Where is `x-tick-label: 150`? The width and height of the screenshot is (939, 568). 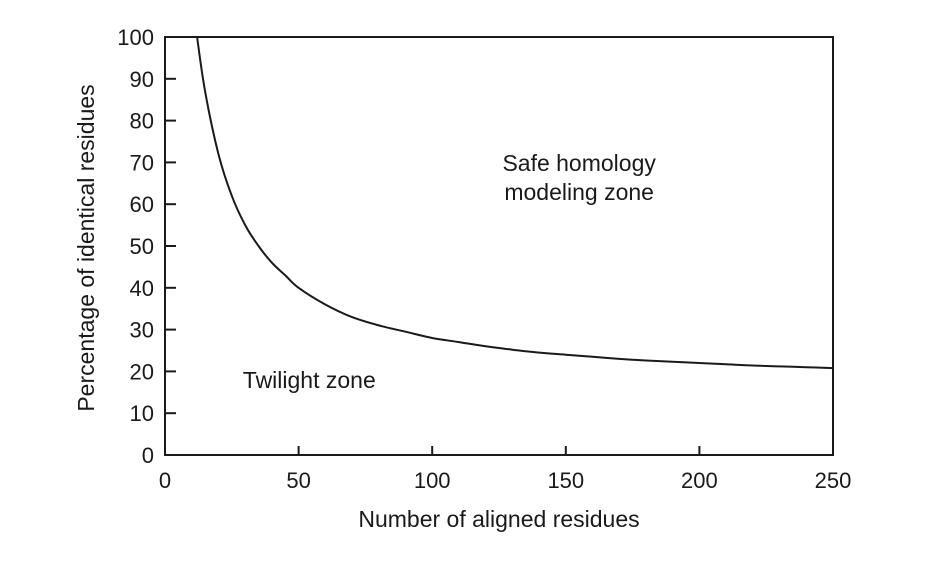 x-tick-label: 150 is located at coordinates (565, 480).